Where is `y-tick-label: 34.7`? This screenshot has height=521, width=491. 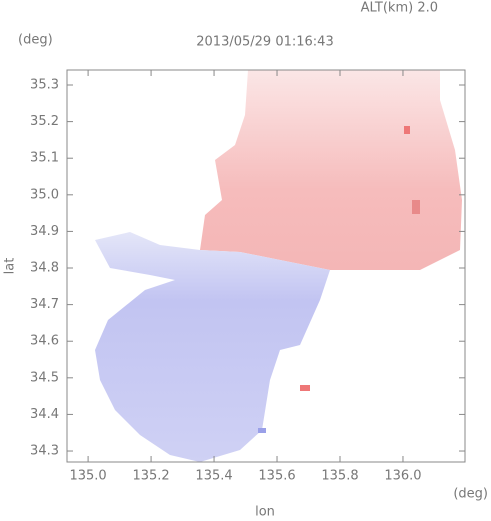 y-tick-label: 34.7 is located at coordinates (44, 304).